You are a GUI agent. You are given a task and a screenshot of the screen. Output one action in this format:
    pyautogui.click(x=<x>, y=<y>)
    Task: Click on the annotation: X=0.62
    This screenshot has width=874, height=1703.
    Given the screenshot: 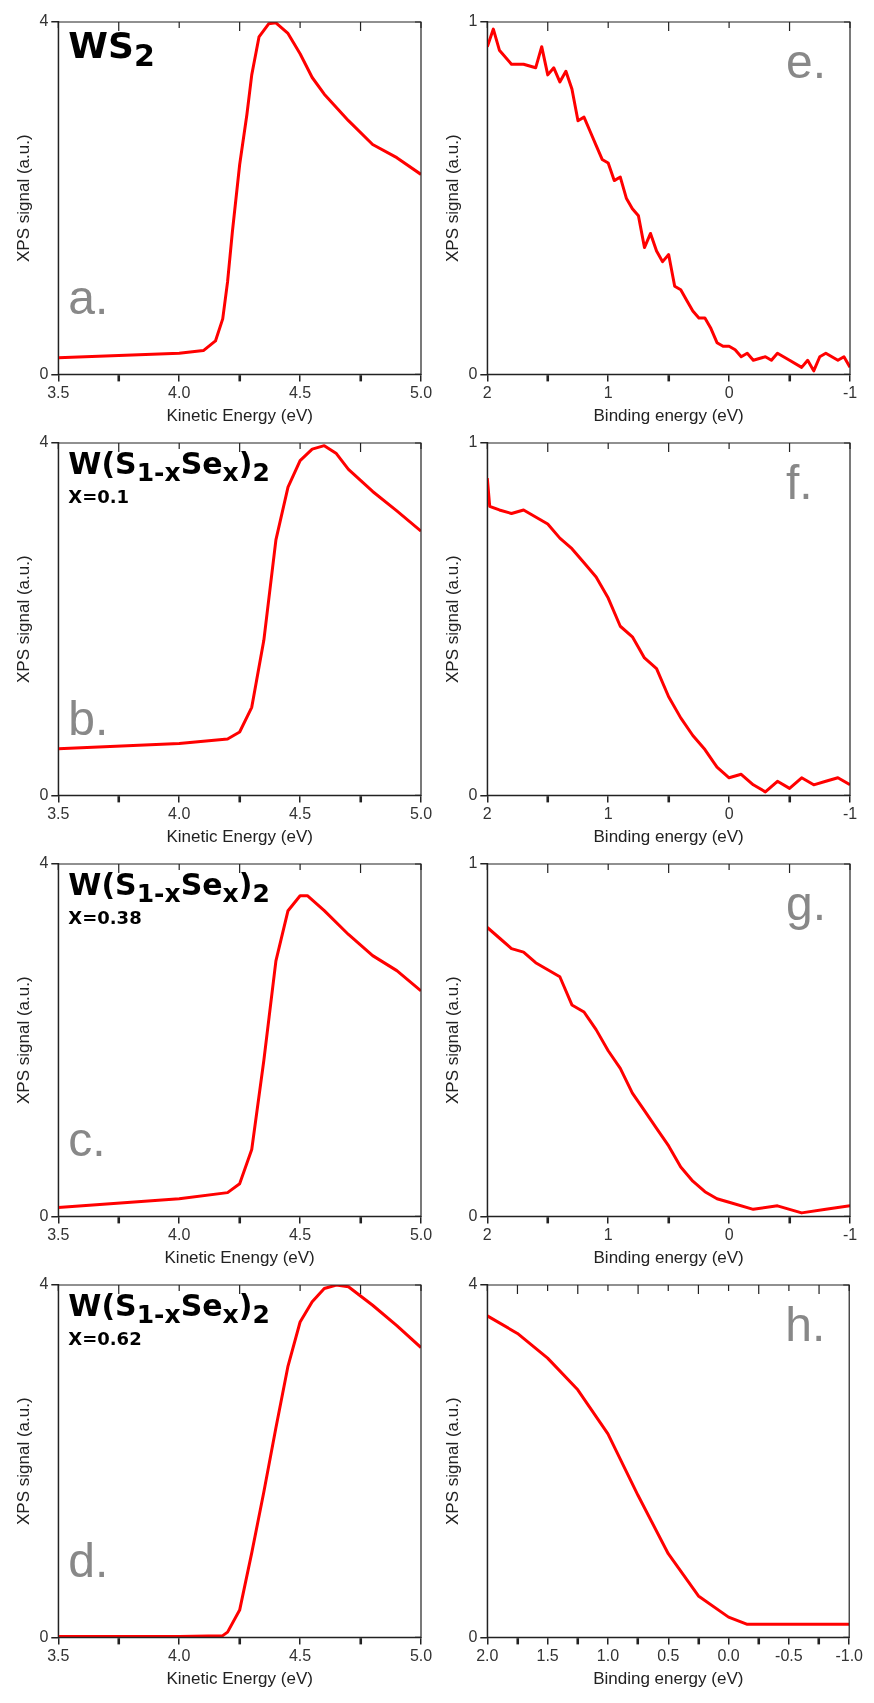 What is the action you would take?
    pyautogui.click(x=105, y=1338)
    